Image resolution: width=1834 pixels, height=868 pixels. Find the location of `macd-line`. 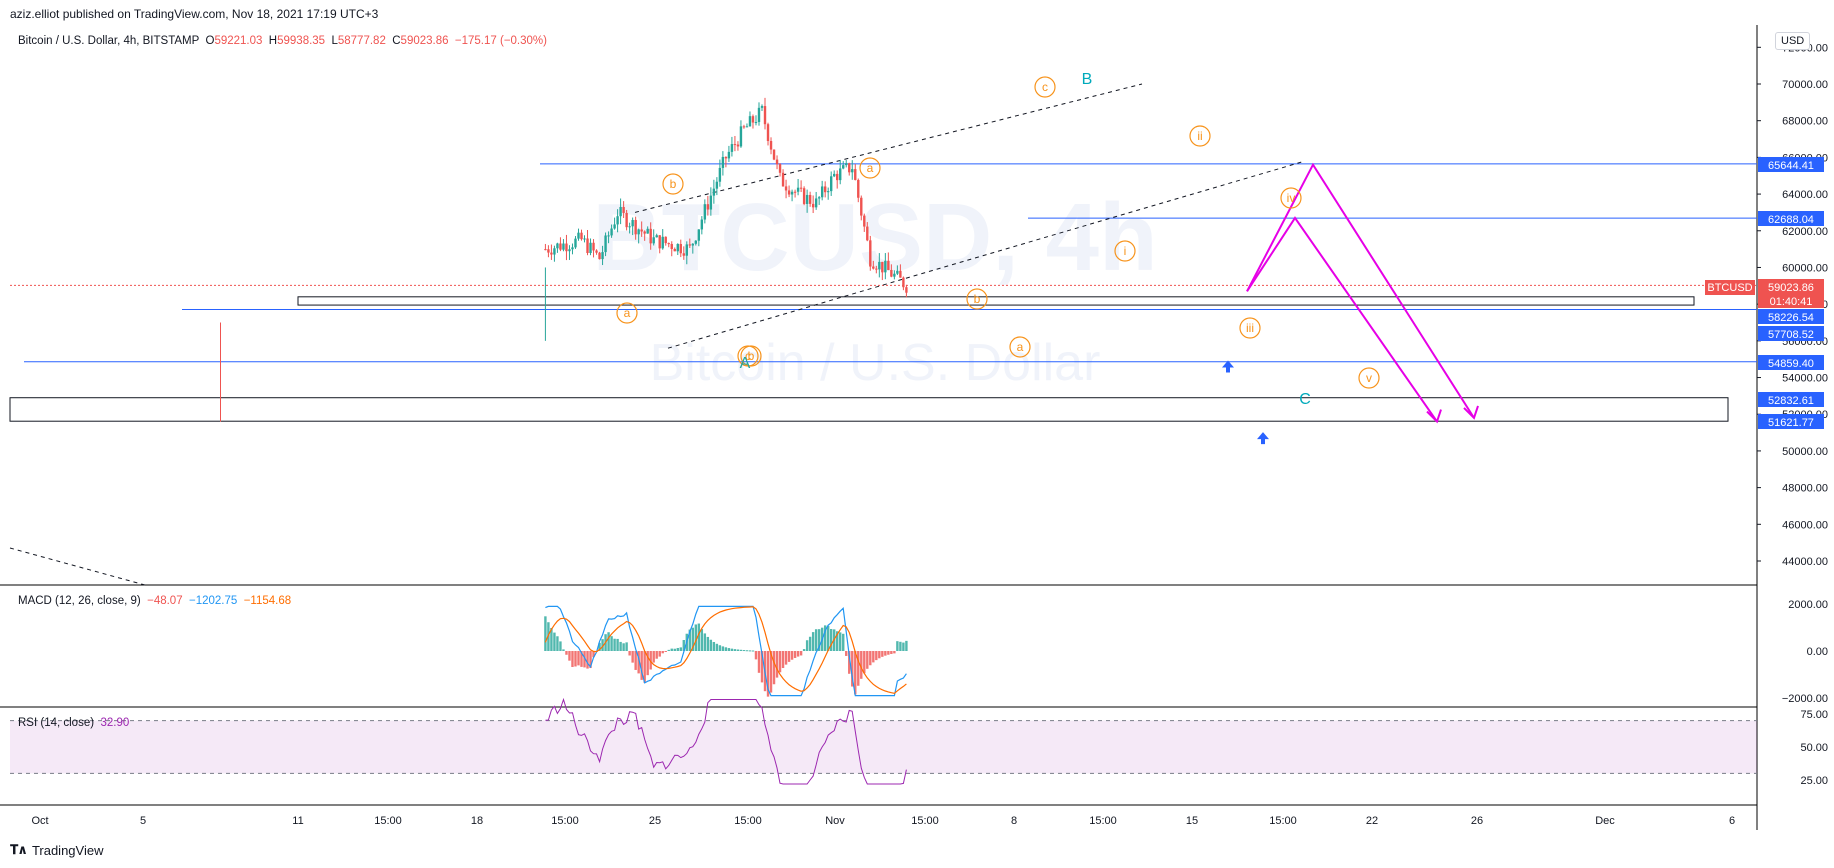

macd-line is located at coordinates (726, 651).